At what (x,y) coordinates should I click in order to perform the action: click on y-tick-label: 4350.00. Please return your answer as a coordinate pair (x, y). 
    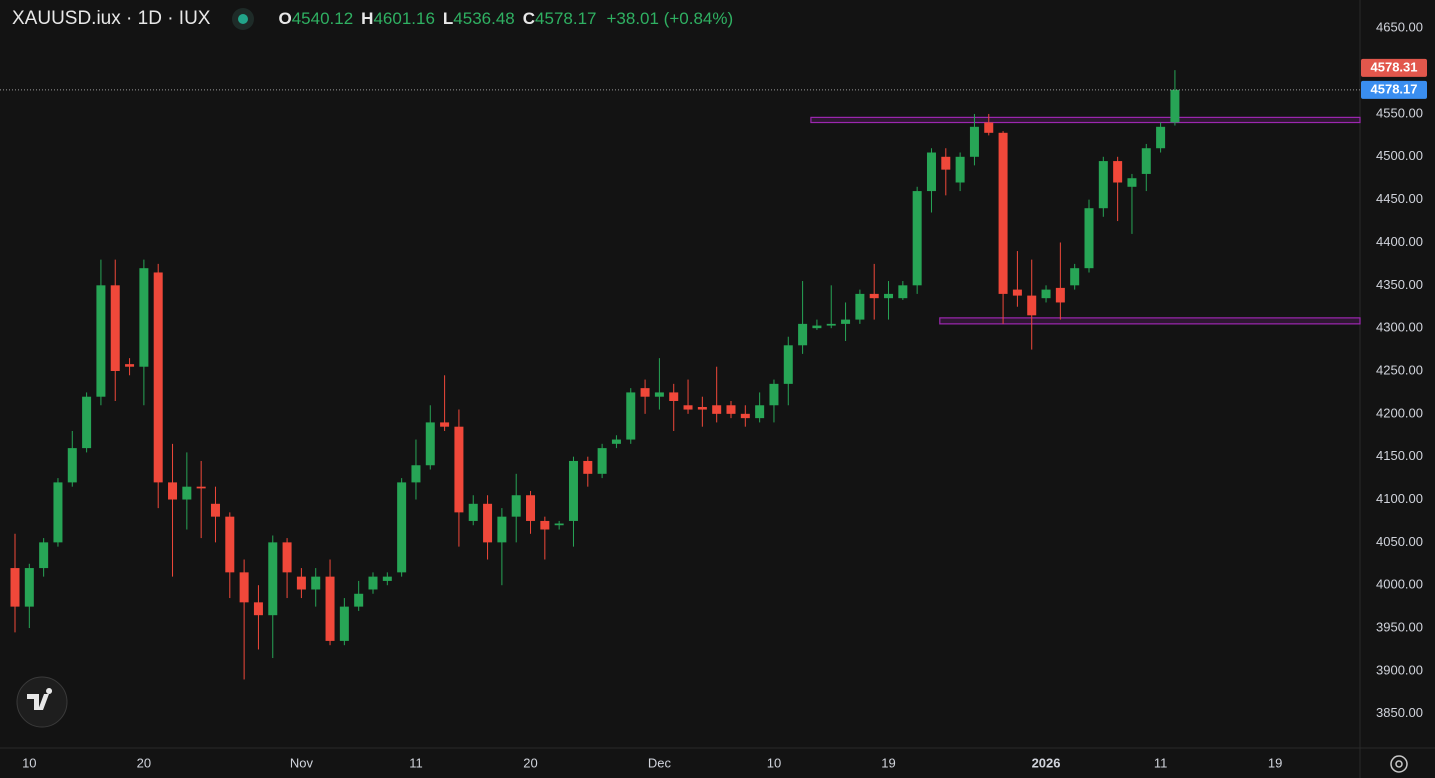
    Looking at the image, I should click on (1399, 284).